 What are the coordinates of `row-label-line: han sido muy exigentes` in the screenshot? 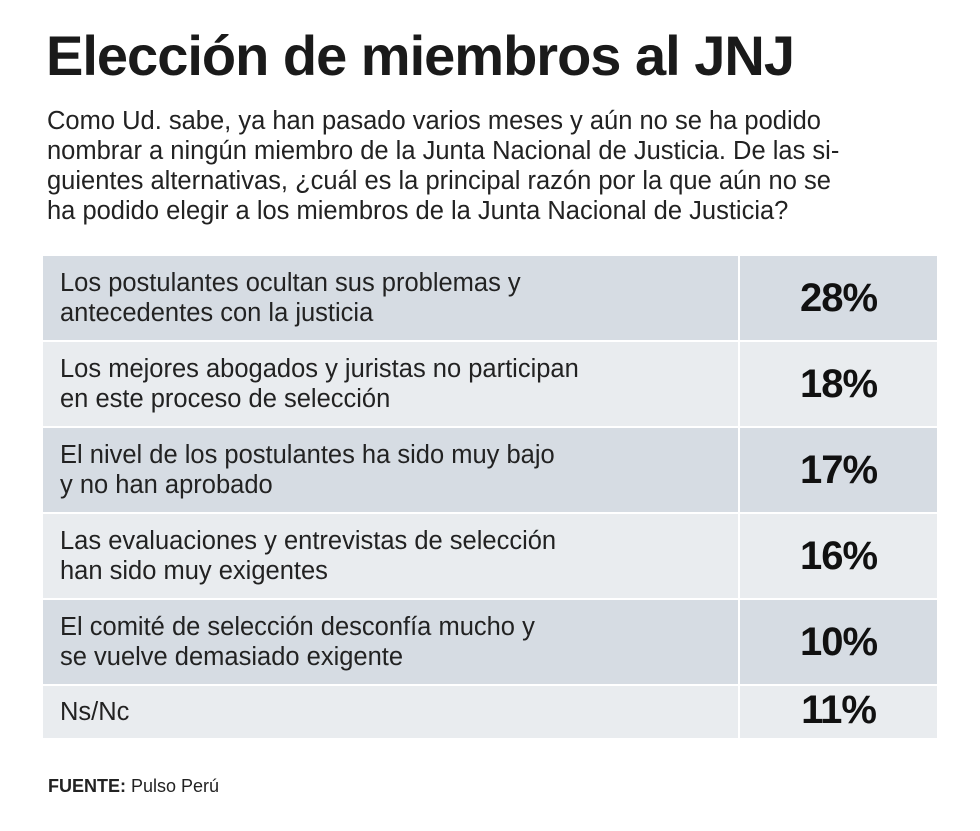 It's located at (194, 571).